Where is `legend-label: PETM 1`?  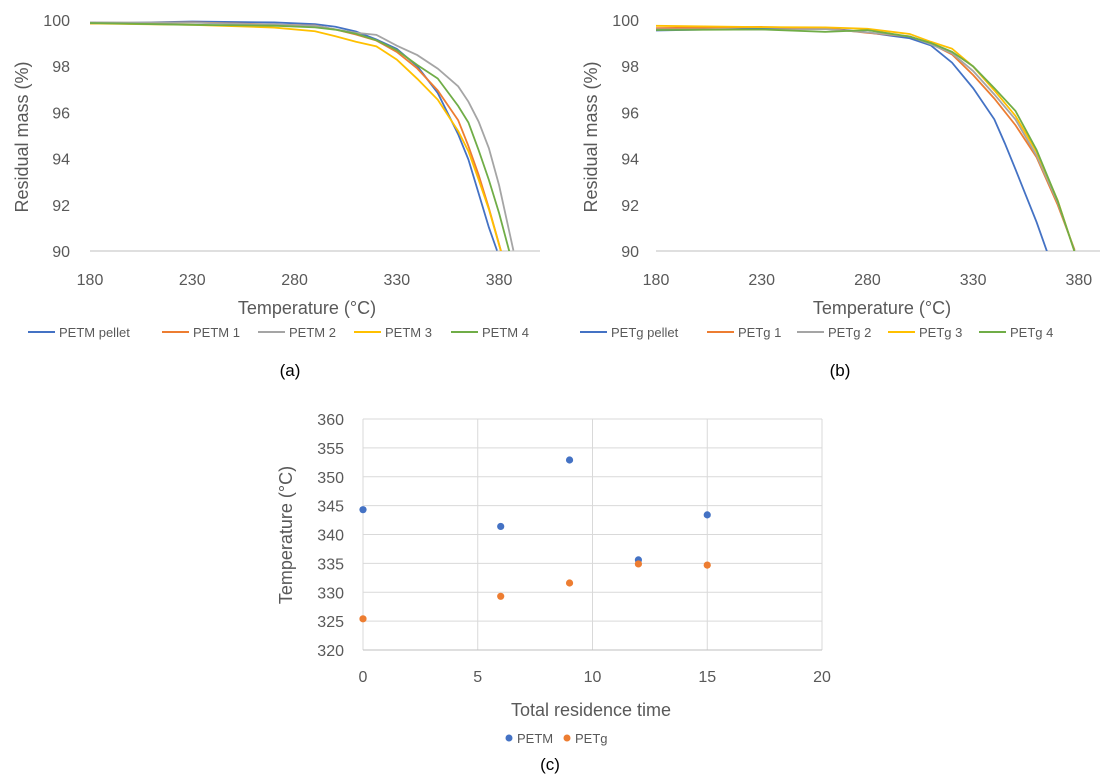
legend-label: PETM 1 is located at coordinates (216, 332).